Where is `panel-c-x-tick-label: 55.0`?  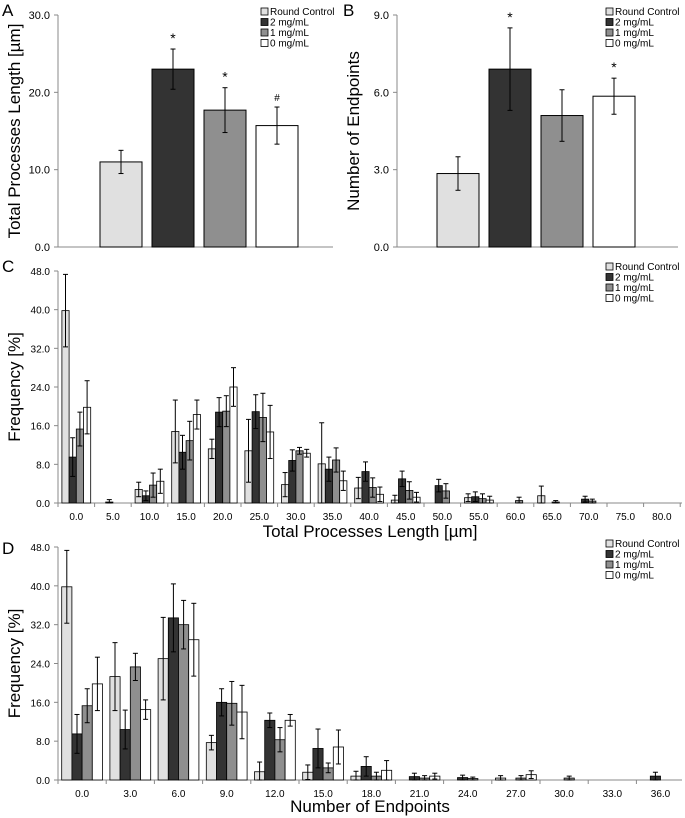
panel-c-x-tick-label: 55.0 is located at coordinates (479, 517).